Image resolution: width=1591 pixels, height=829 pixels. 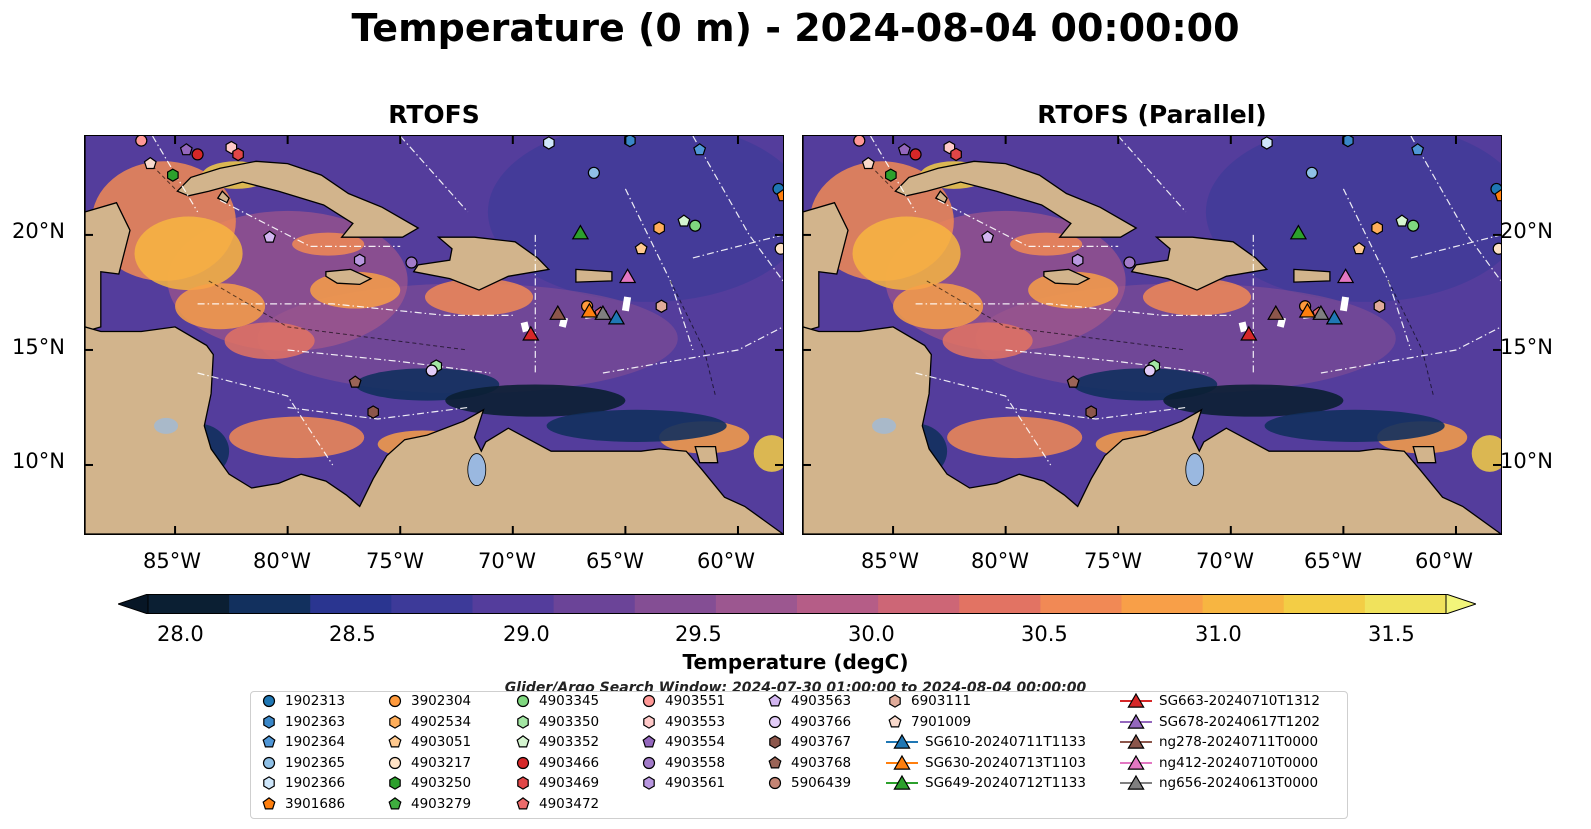 I want to click on legend-item: 4903352, so click(x=556, y=742).